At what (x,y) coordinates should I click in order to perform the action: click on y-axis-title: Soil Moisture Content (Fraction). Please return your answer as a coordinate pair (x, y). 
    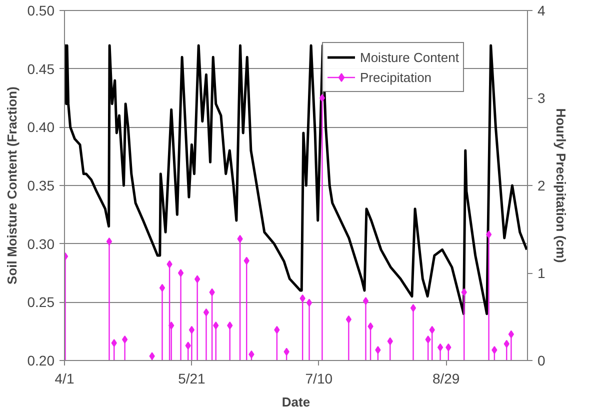
    Looking at the image, I should click on (12, 185).